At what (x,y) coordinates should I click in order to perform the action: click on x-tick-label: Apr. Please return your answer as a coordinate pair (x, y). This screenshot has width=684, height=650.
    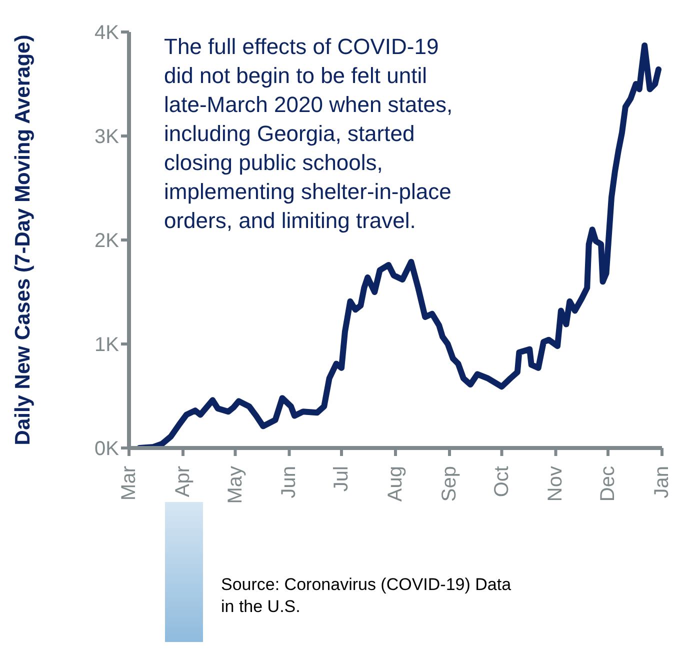
    Looking at the image, I should click on (183, 482).